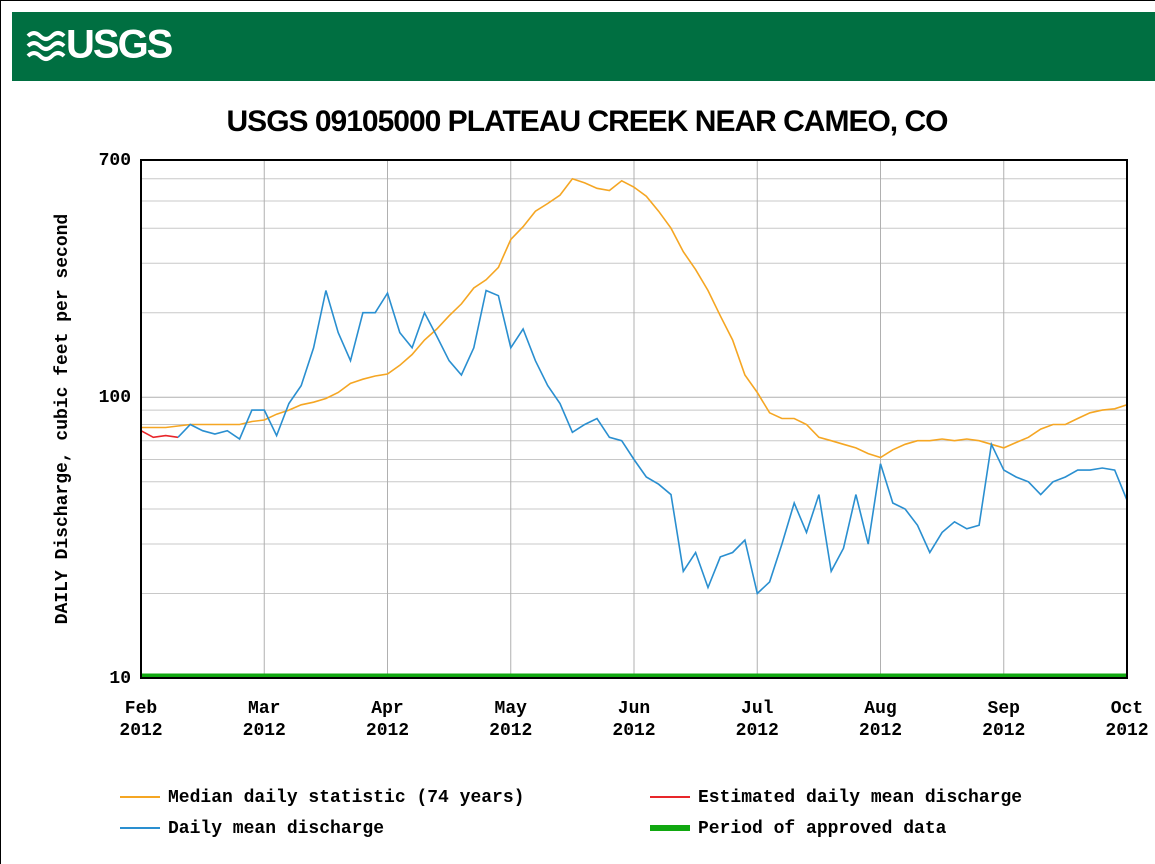 The width and height of the screenshot is (1155, 864). Describe the element at coordinates (264, 720) in the screenshot. I see `x-tick-label: Mar 2012` at that location.